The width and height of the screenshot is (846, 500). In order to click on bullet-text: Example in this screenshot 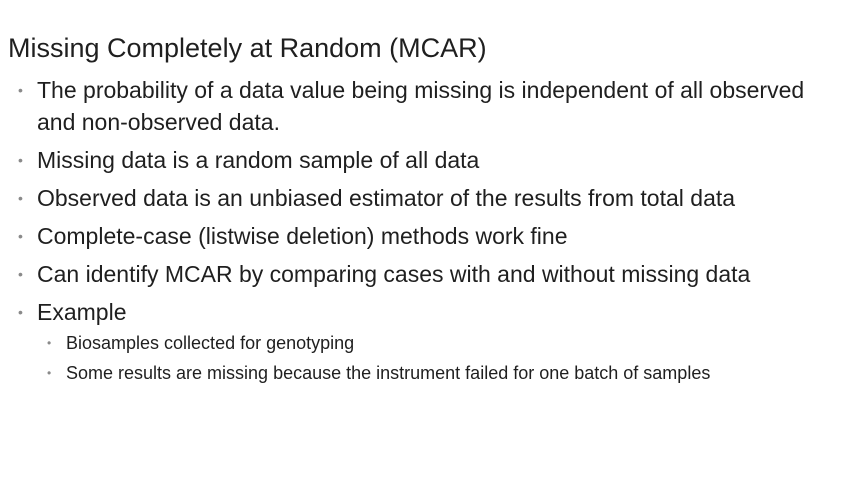, I will do `click(82, 312)`.